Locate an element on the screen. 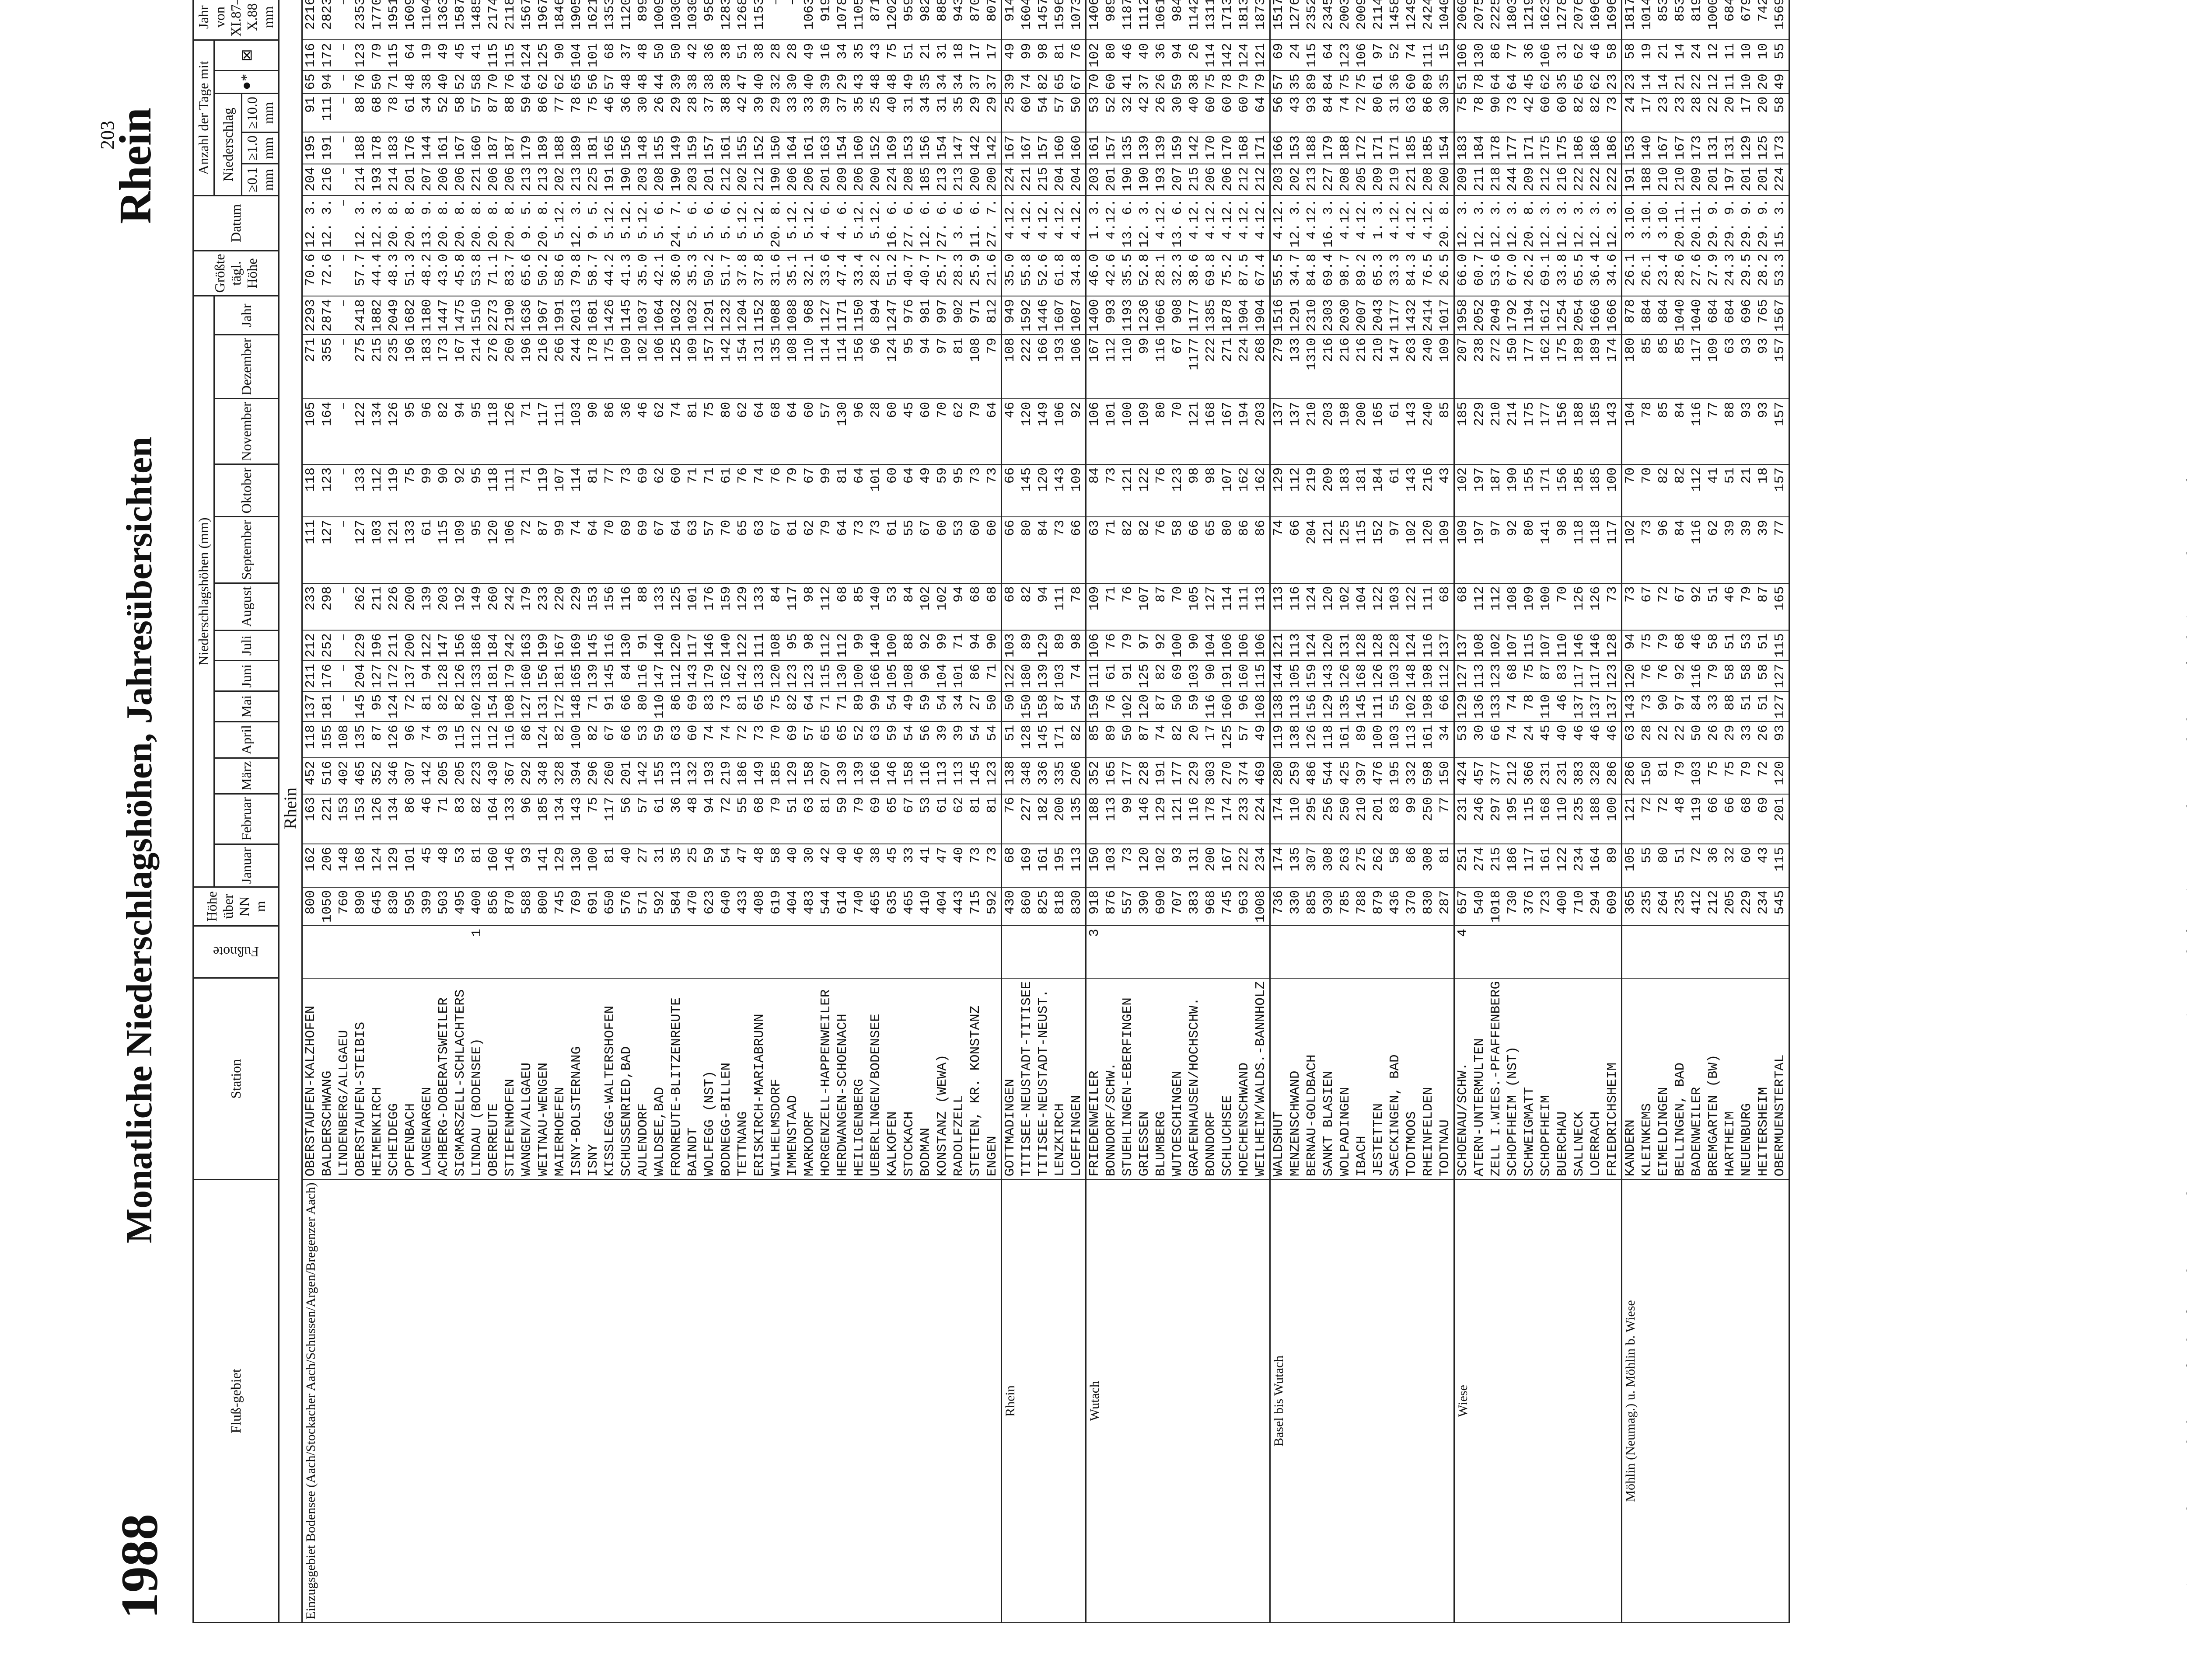  rain-days: 188 is located at coordinates (560, 148).